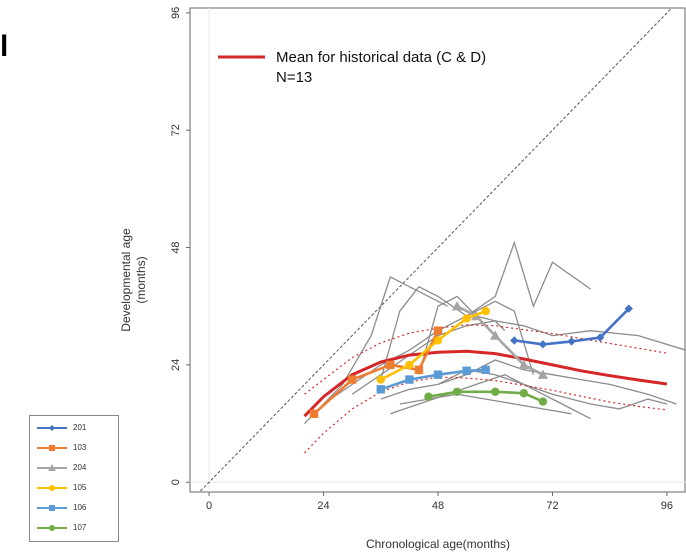 This screenshot has width=686, height=553. Describe the element at coordinates (438, 506) in the screenshot. I see `x-tick-label-48: 48` at that location.